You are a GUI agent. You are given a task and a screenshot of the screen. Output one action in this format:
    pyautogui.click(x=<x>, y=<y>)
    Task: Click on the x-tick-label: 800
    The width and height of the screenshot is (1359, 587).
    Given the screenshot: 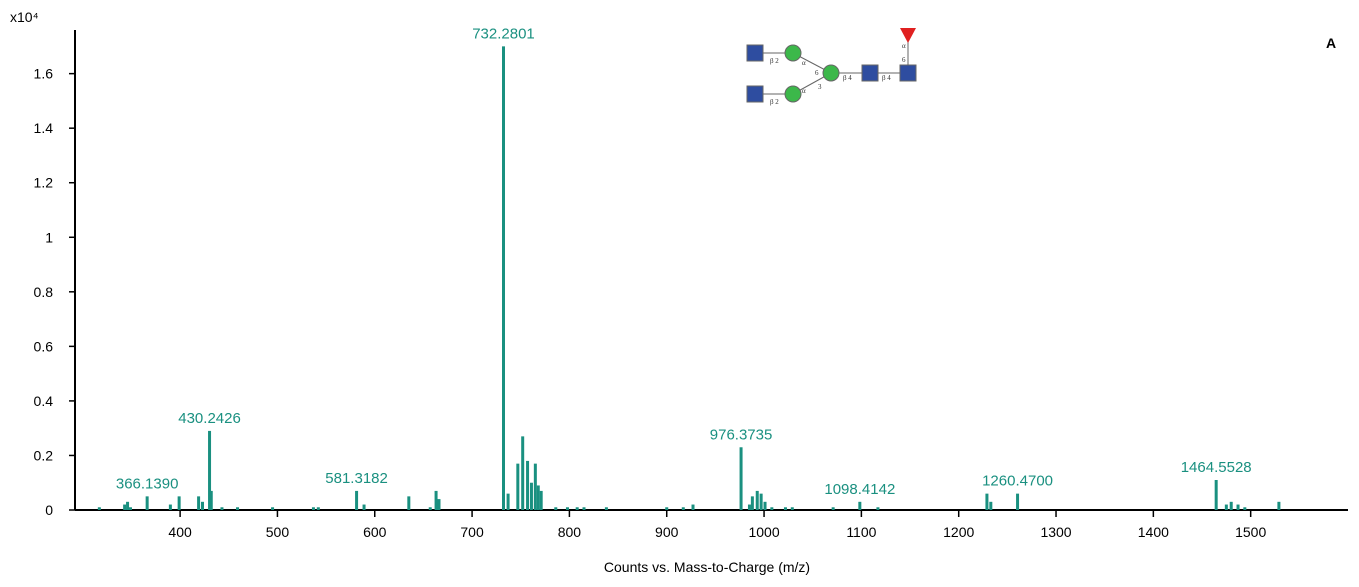 What is the action you would take?
    pyautogui.click(x=570, y=532)
    